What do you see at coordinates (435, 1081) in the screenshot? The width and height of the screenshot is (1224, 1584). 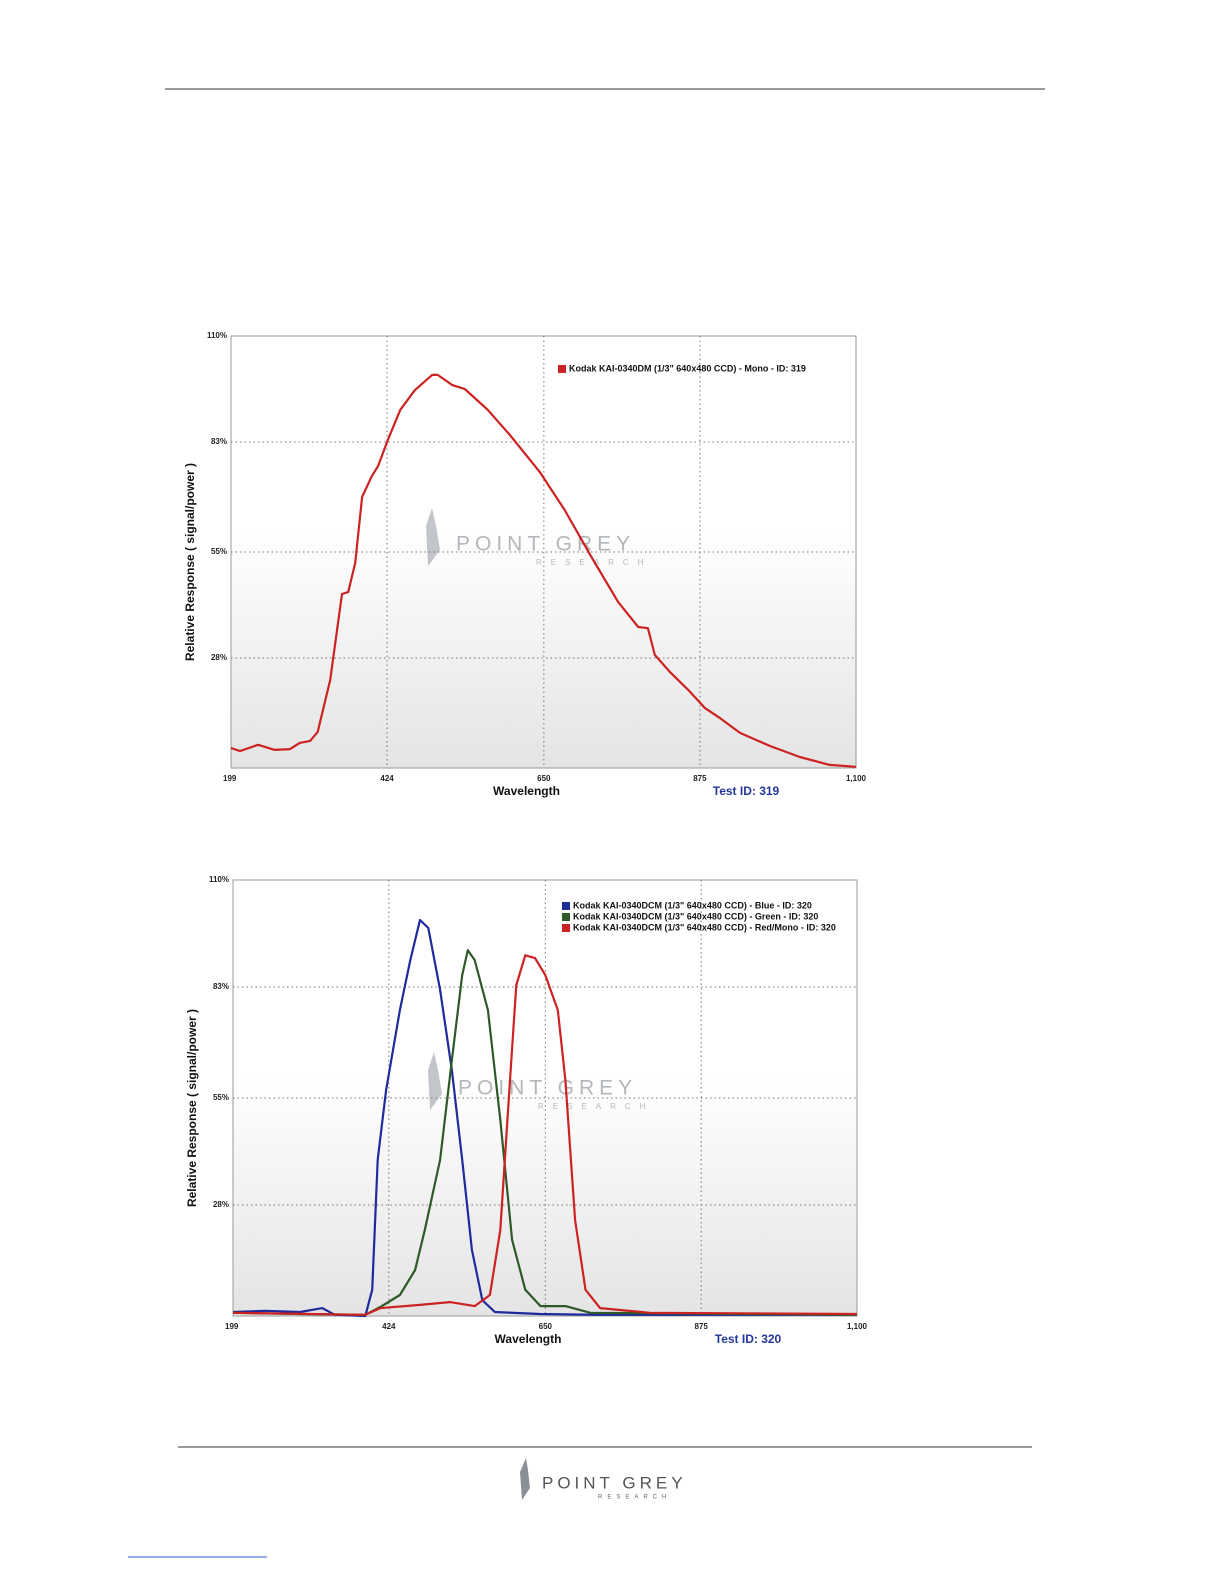 I see `watermark-icon` at bounding box center [435, 1081].